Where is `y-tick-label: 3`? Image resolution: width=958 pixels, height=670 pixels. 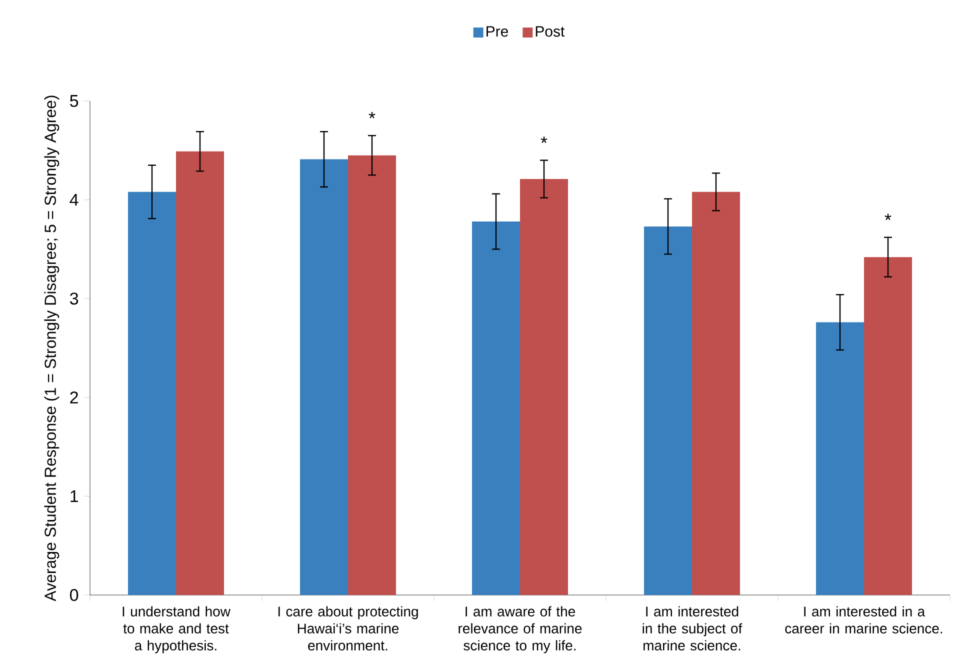
y-tick-label: 3 is located at coordinates (74, 298).